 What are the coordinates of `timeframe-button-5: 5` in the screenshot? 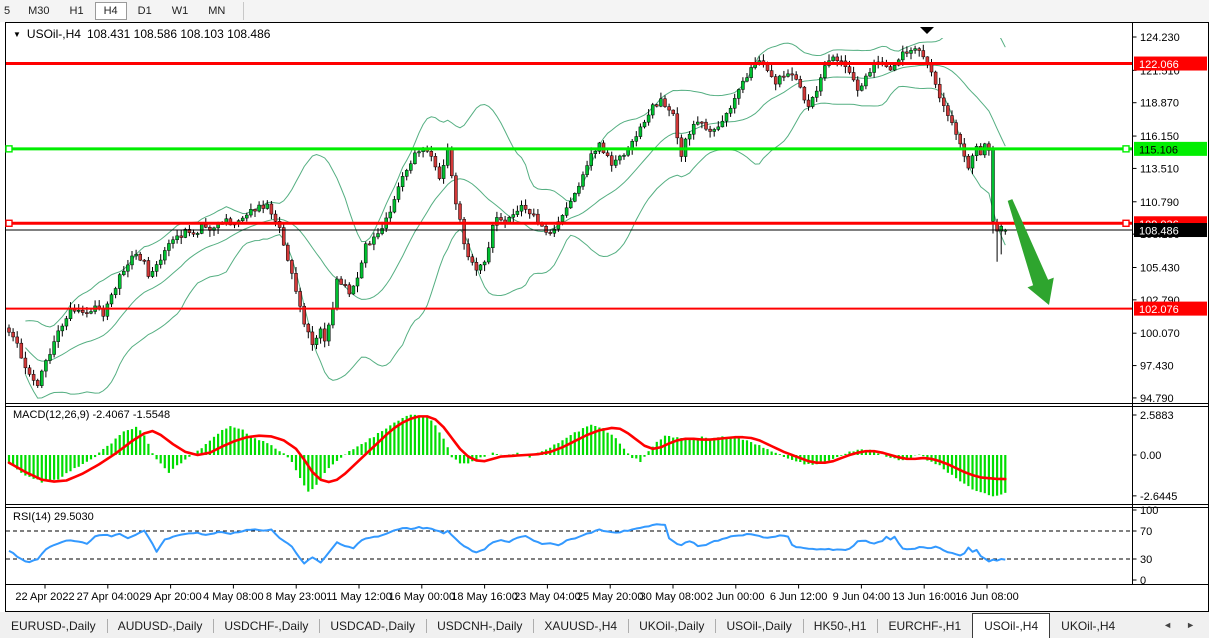 It's located at (7, 11).